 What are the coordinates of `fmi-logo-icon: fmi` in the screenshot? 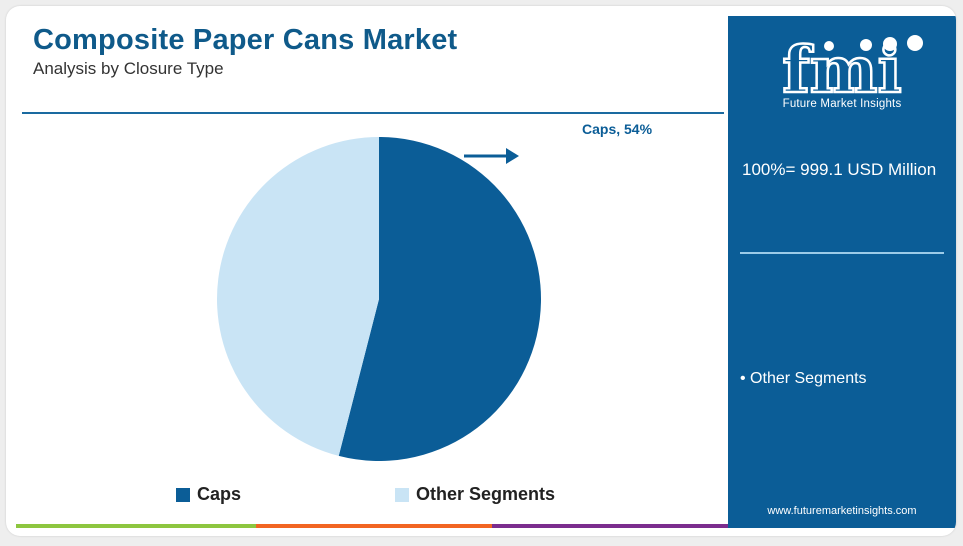 It's located at (852, 70).